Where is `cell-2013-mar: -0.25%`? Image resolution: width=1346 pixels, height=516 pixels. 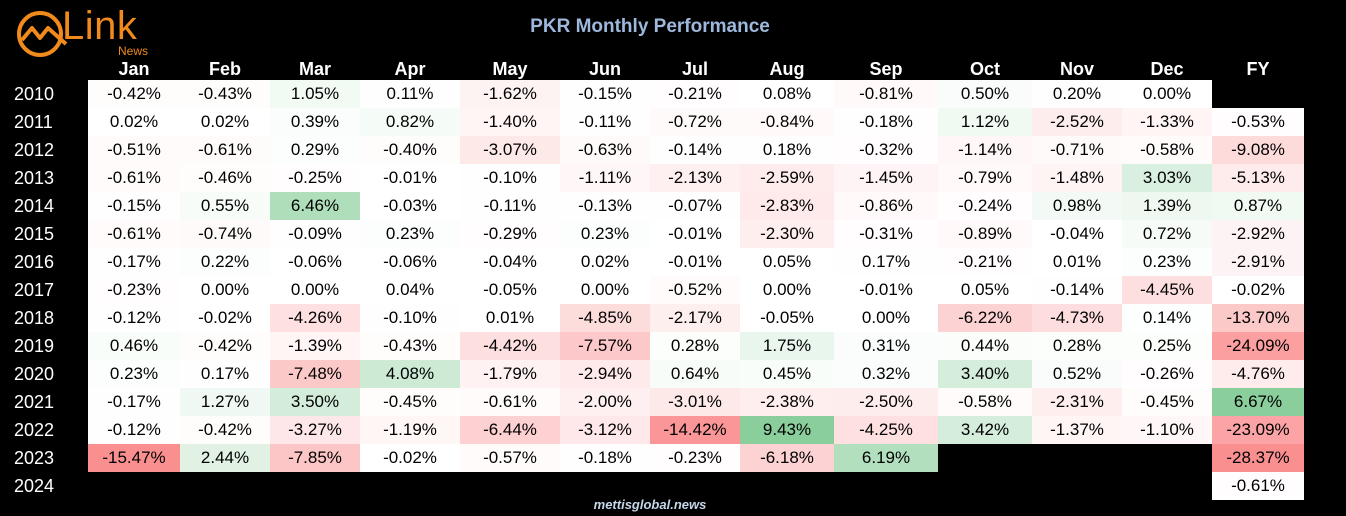
cell-2013-mar: -0.25% is located at coordinates (315, 178).